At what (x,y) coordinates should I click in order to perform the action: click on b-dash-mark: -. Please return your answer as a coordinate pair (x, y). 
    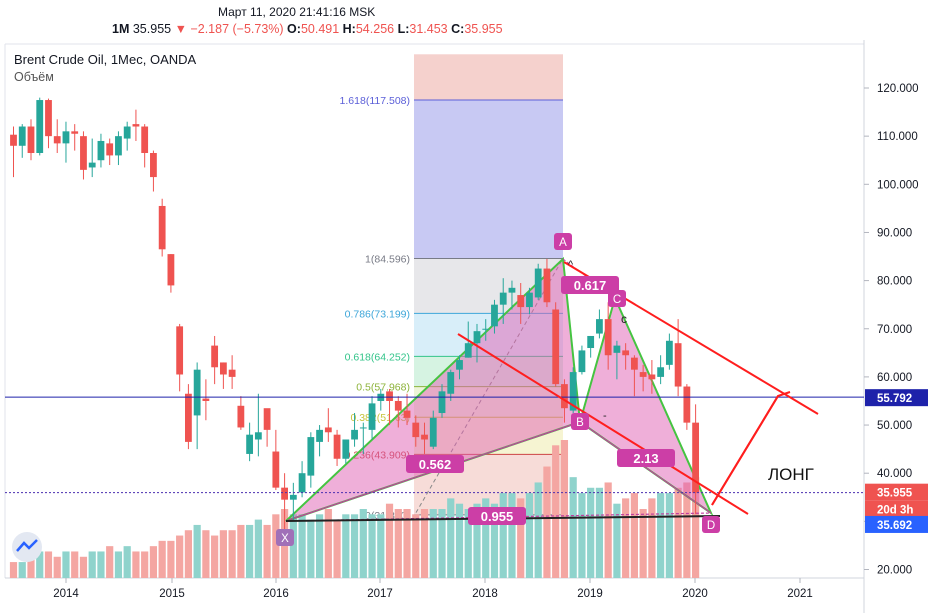
    Looking at the image, I should click on (605, 416).